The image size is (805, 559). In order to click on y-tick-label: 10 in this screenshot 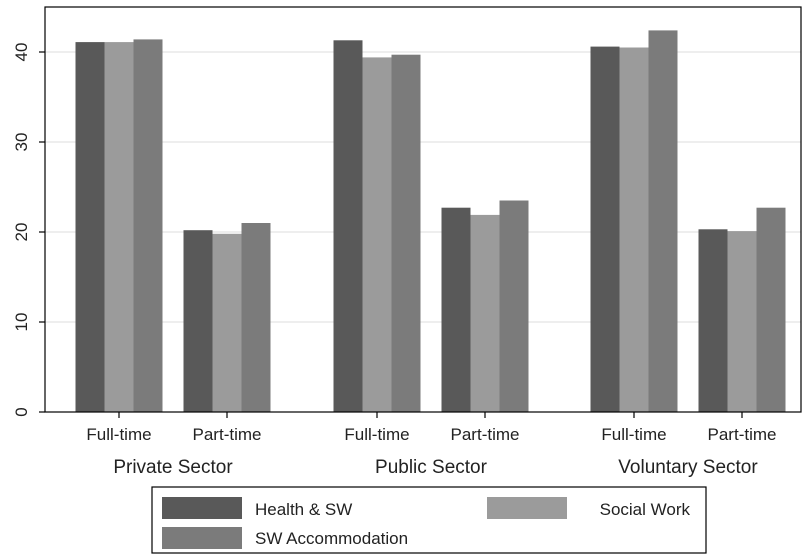, I will do `click(21, 322)`.